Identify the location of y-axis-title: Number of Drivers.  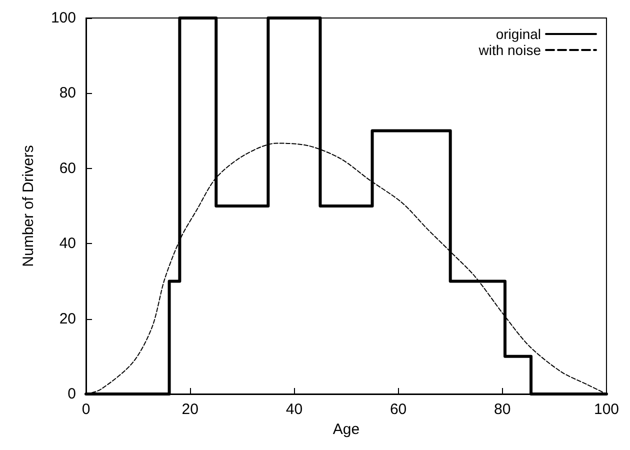
(28, 206).